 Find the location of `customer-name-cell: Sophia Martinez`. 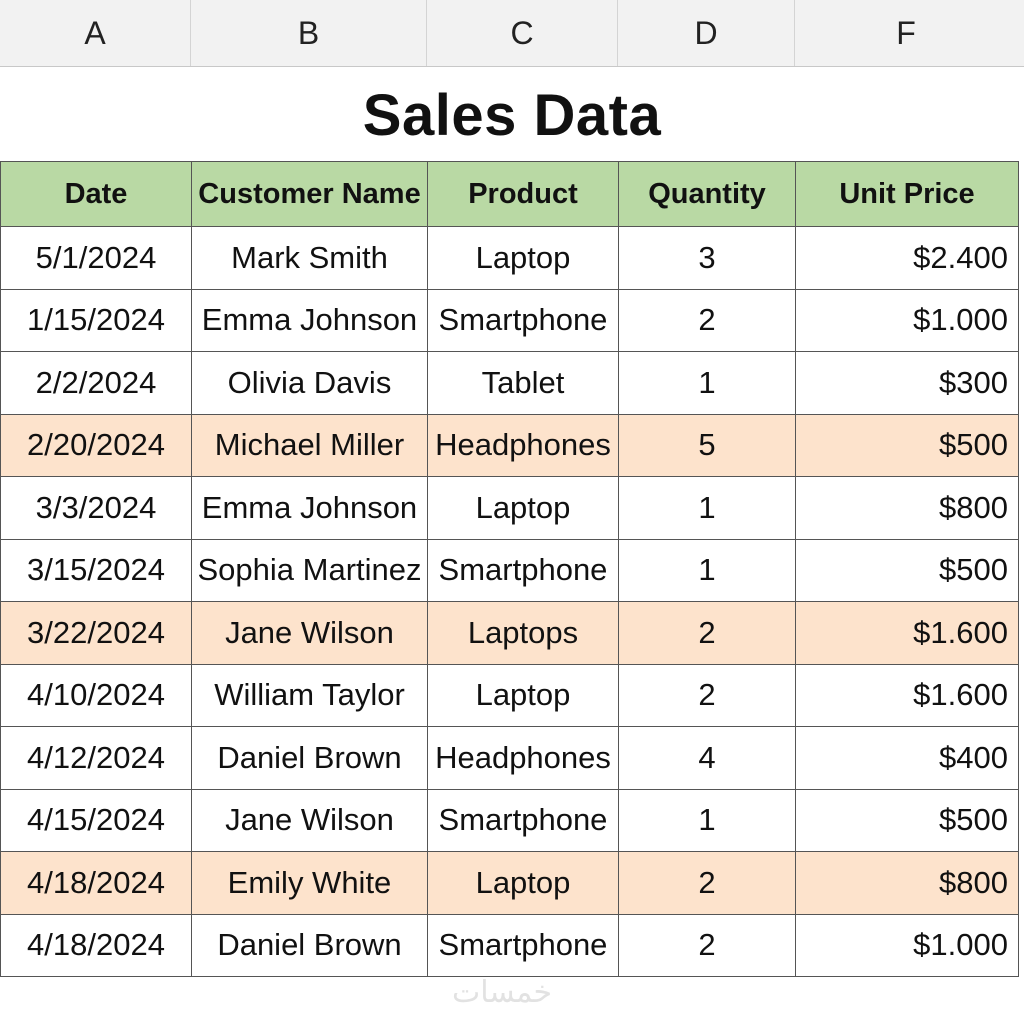

customer-name-cell: Sophia Martinez is located at coordinates (309, 570).